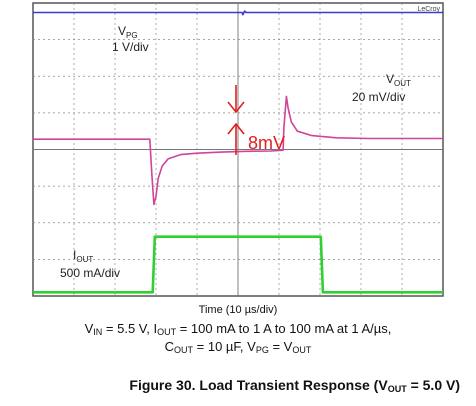  Describe the element at coordinates (378, 97) in the screenshot. I see `vout-scale-label: 20 mV/div` at that location.